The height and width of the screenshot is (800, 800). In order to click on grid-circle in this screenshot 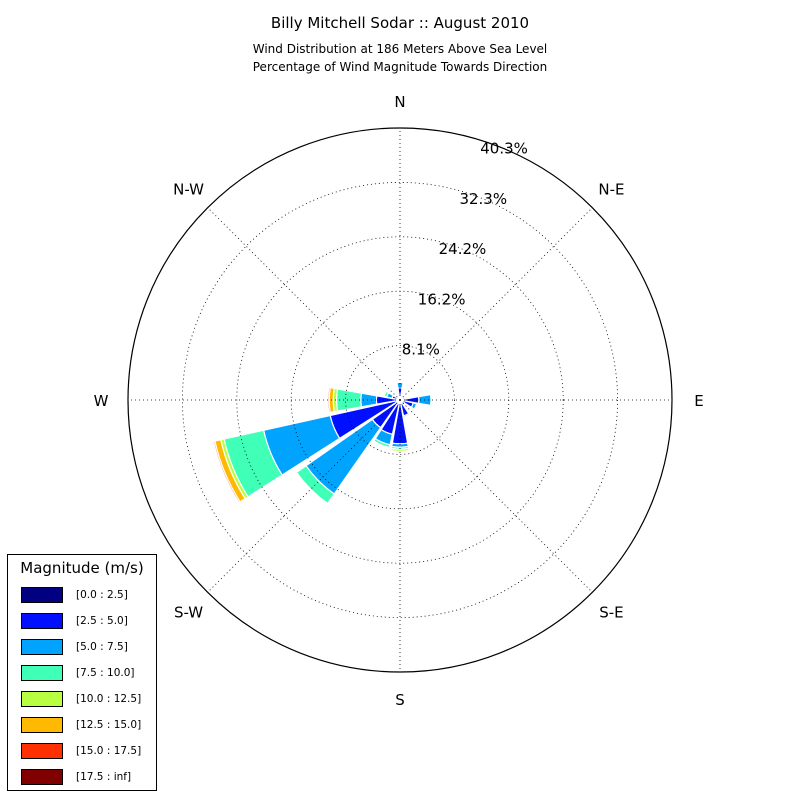, I will do `click(400, 400)`.